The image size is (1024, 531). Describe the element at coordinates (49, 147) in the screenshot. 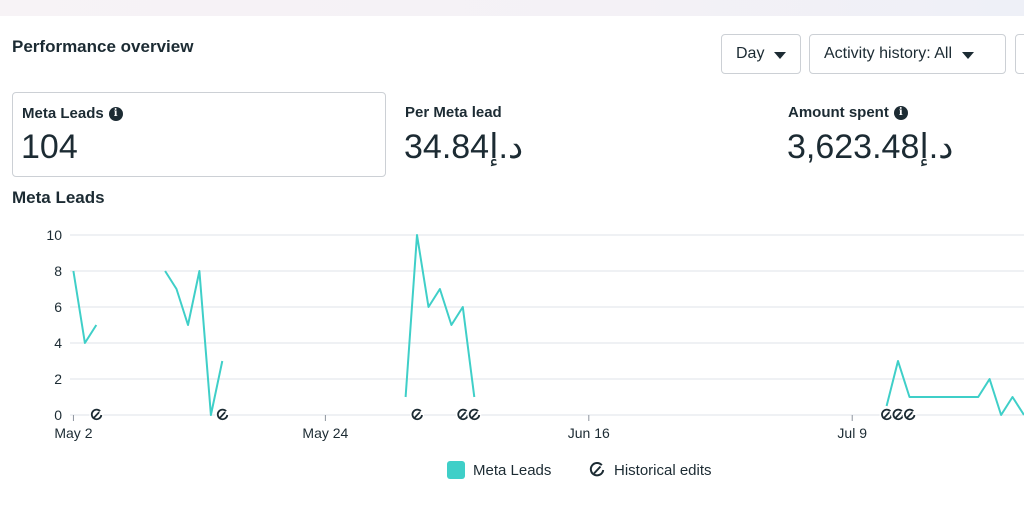

I see `metric-value: 104` at that location.